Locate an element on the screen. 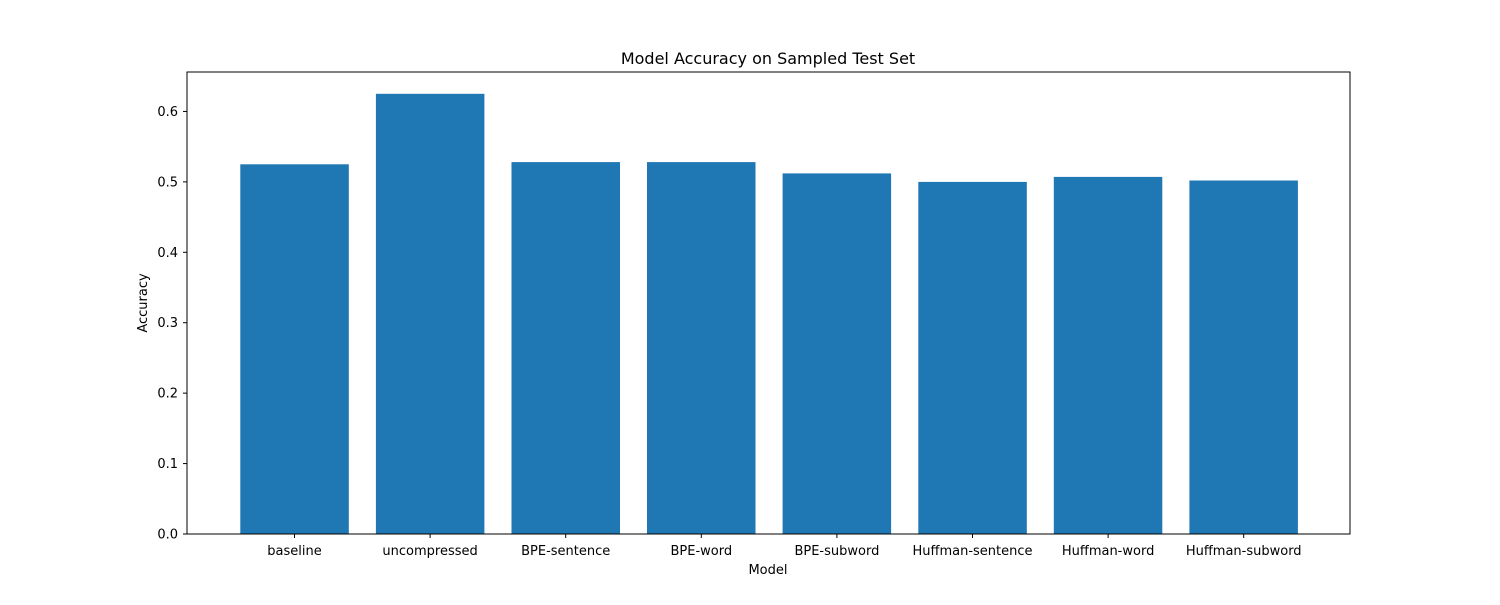  bar-bpe-sentence is located at coordinates (565, 348).